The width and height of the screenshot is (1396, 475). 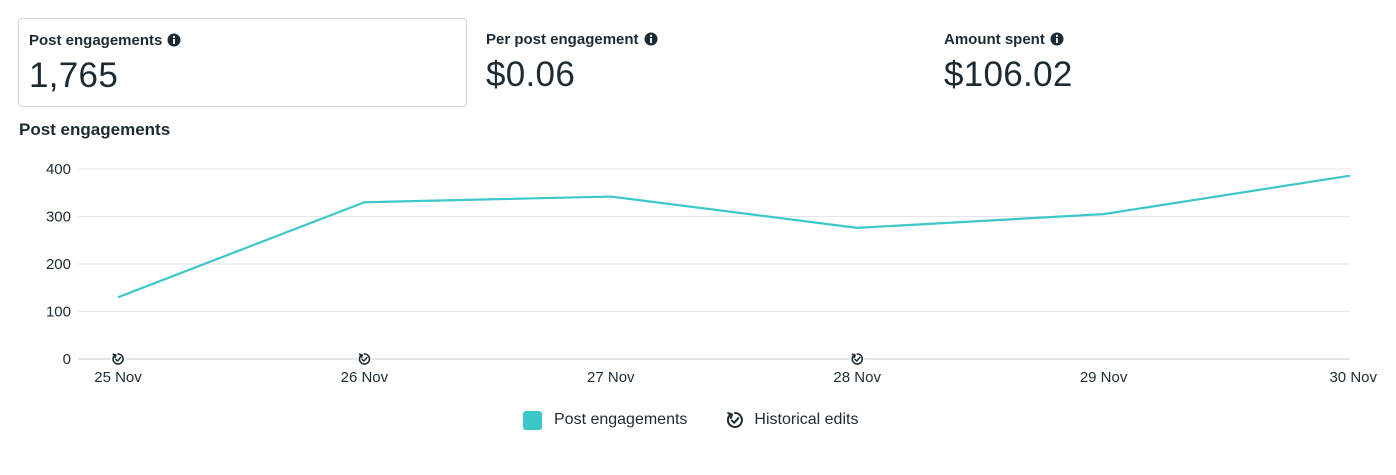 What do you see at coordinates (67, 359) in the screenshot?
I see `y-tick-label: 0` at bounding box center [67, 359].